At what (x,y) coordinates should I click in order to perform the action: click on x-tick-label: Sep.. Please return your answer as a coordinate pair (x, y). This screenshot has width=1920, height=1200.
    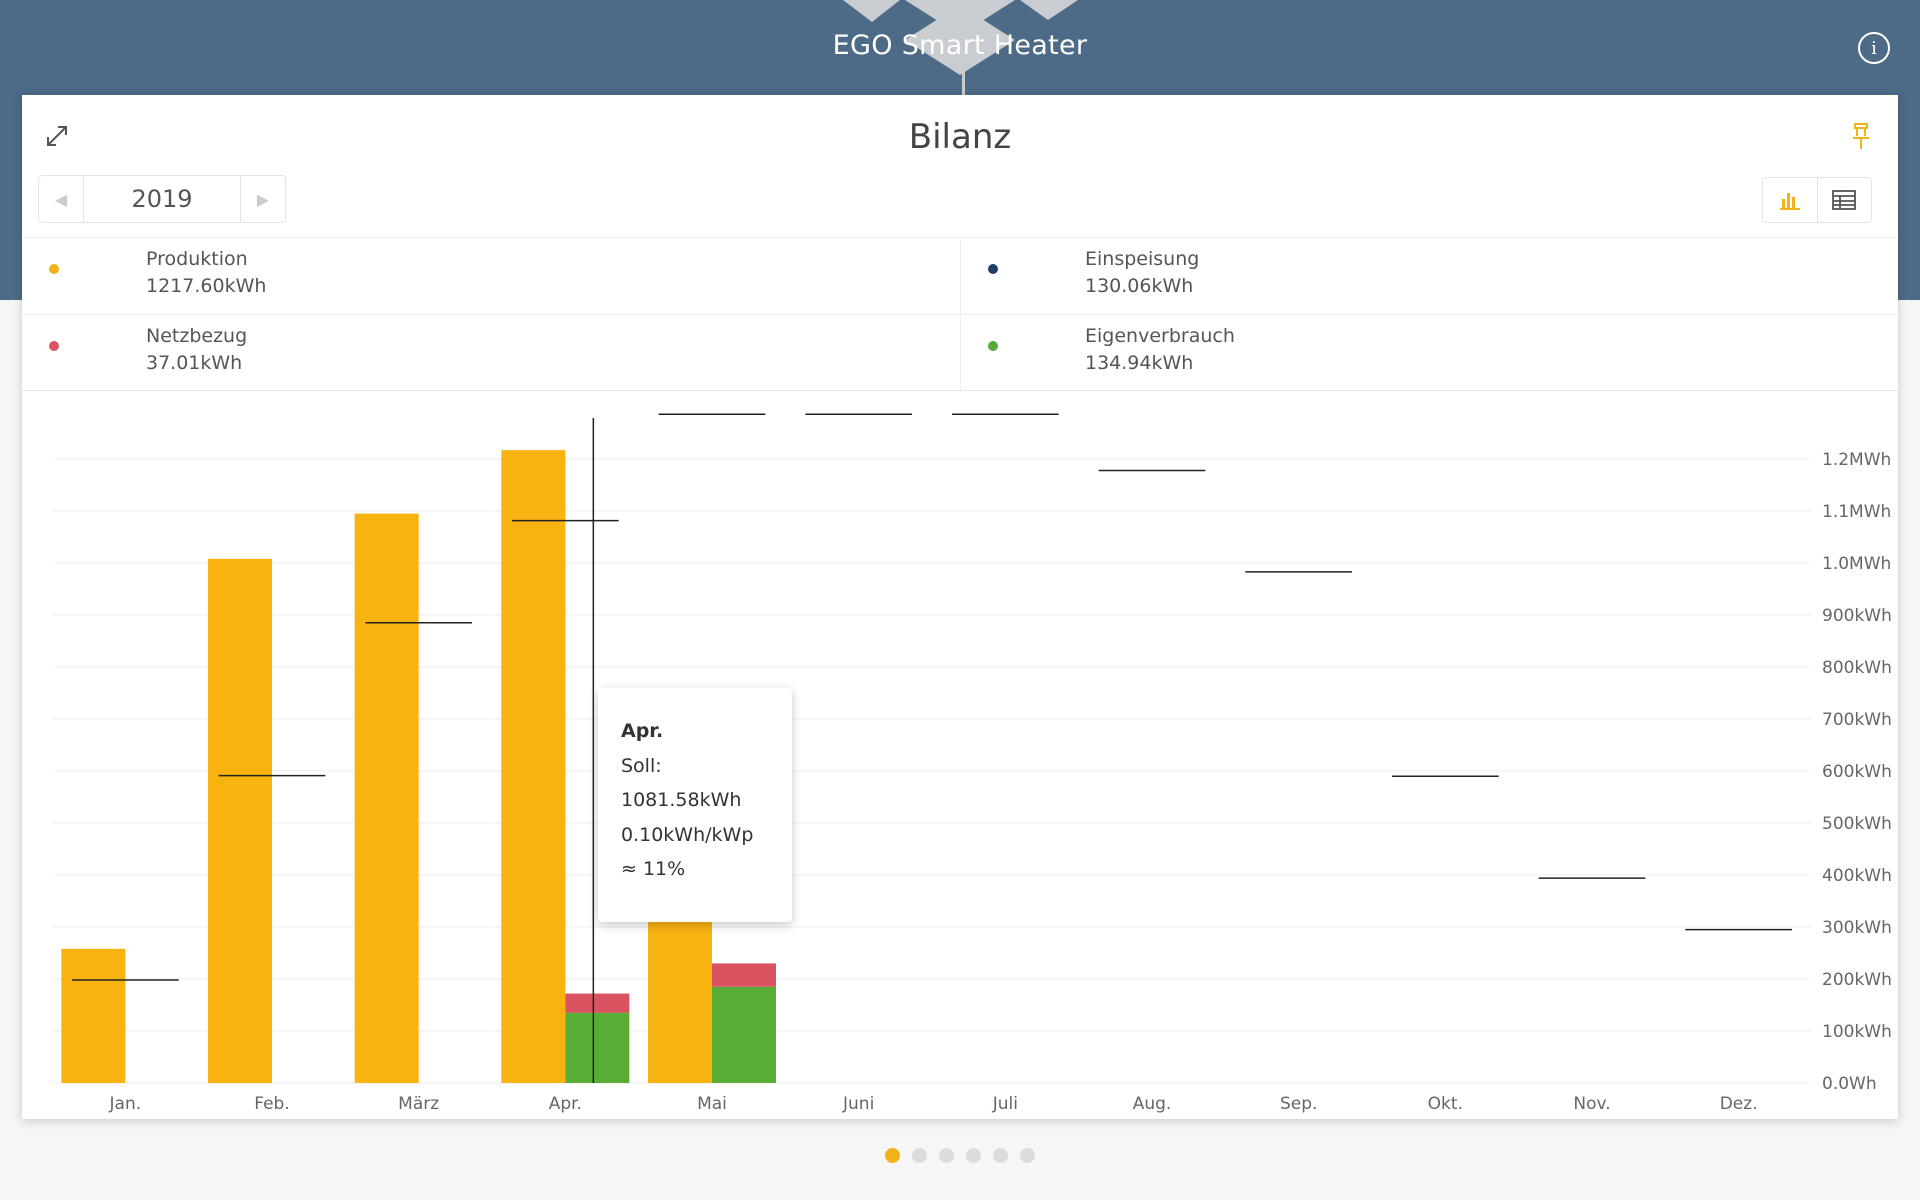
    Looking at the image, I should click on (1298, 1104).